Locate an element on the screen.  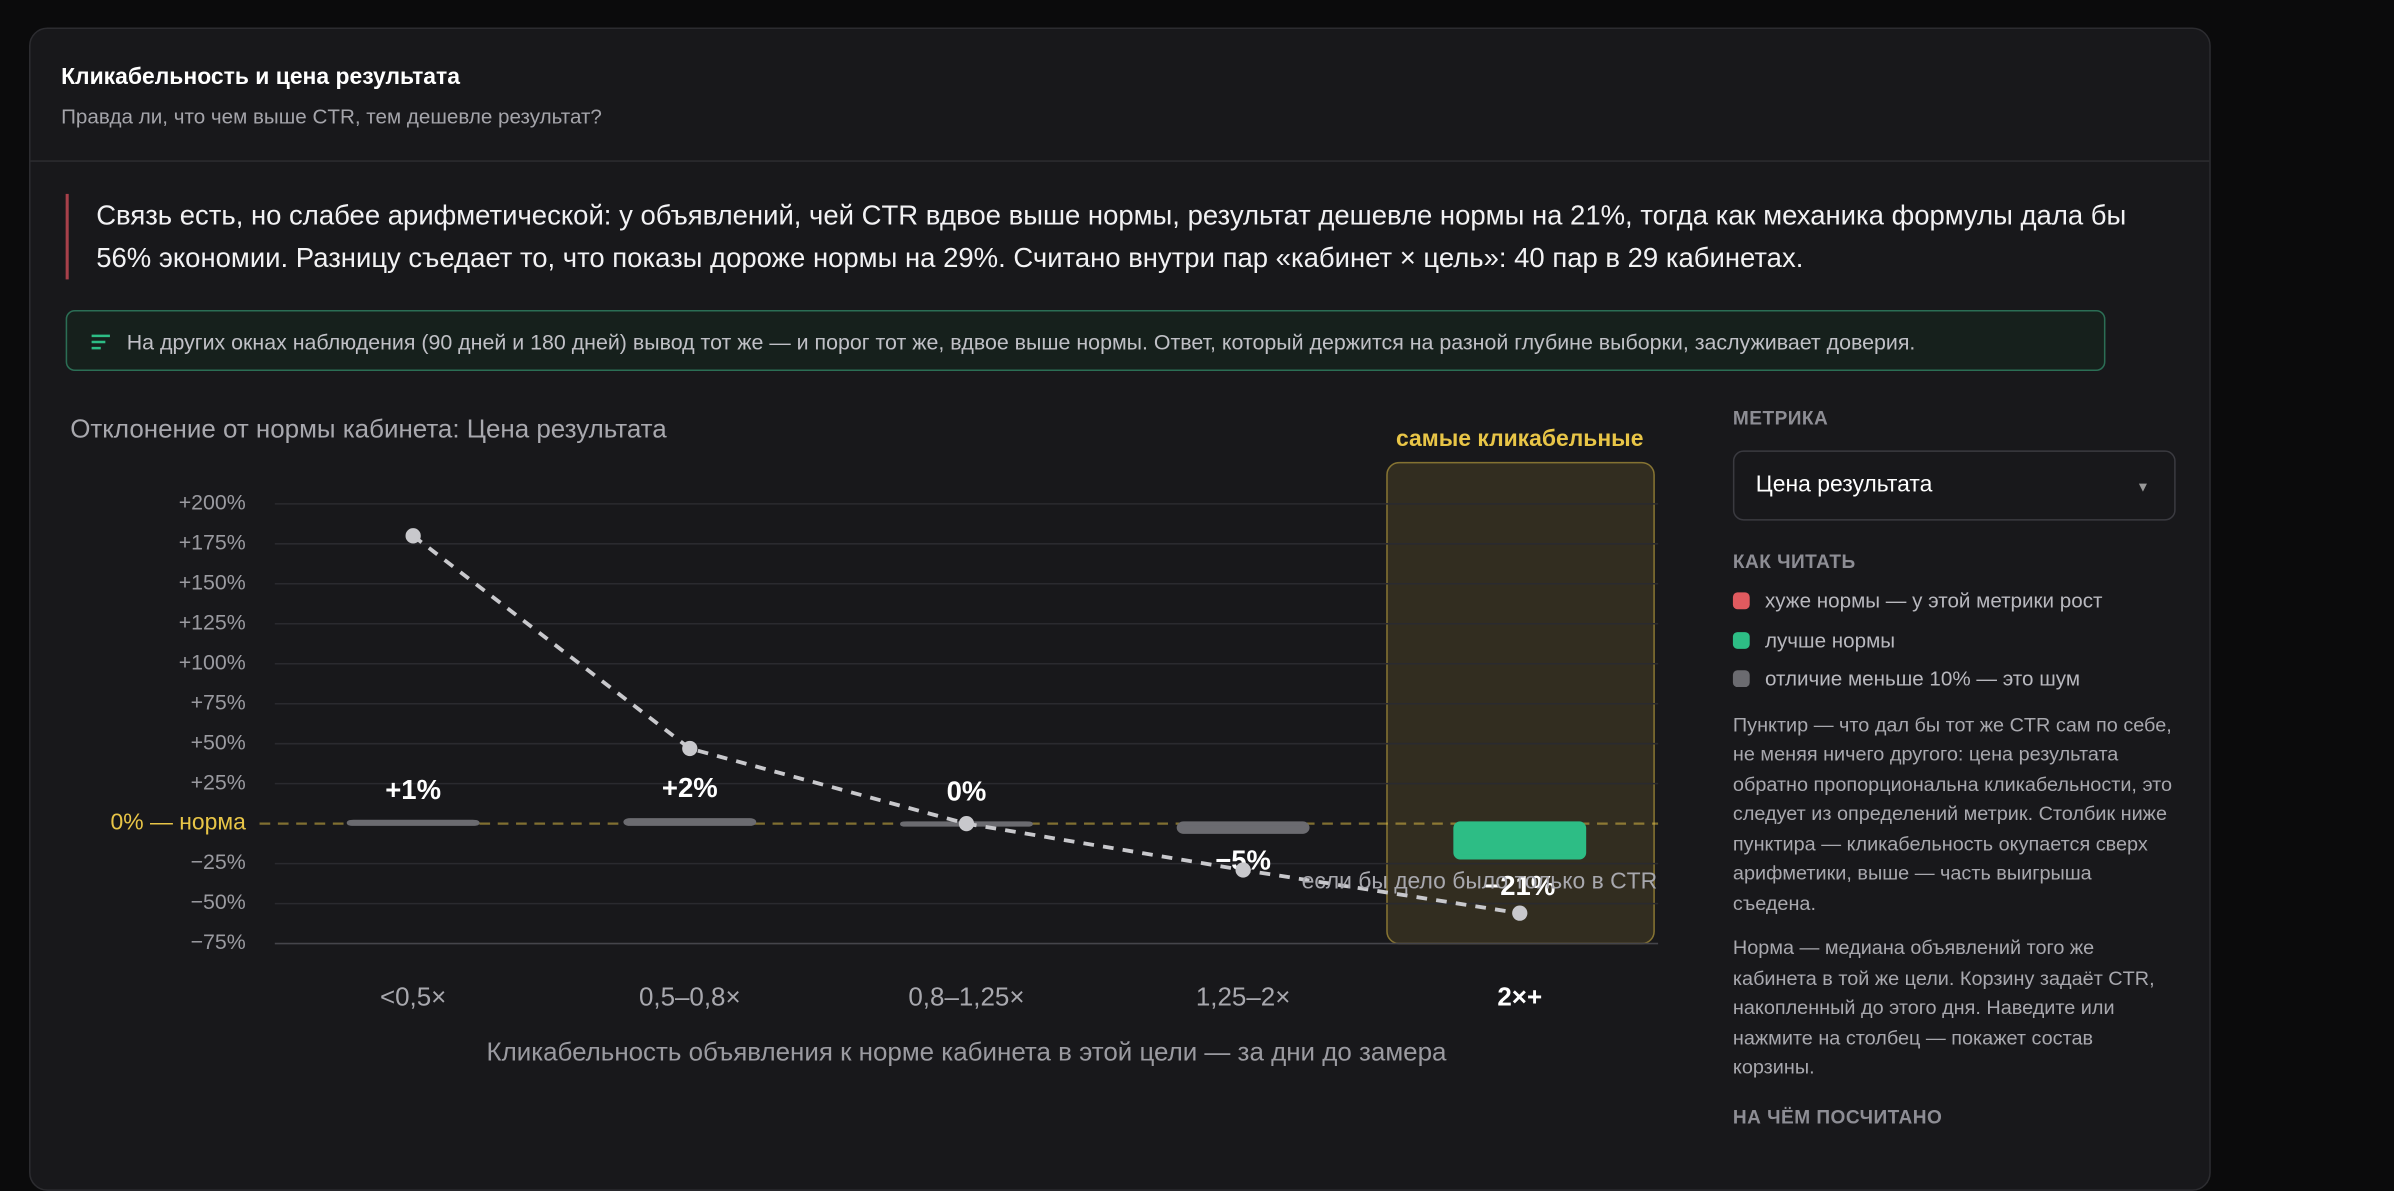
x-tick-label: 0,8–1,25× is located at coordinates (966, 997).